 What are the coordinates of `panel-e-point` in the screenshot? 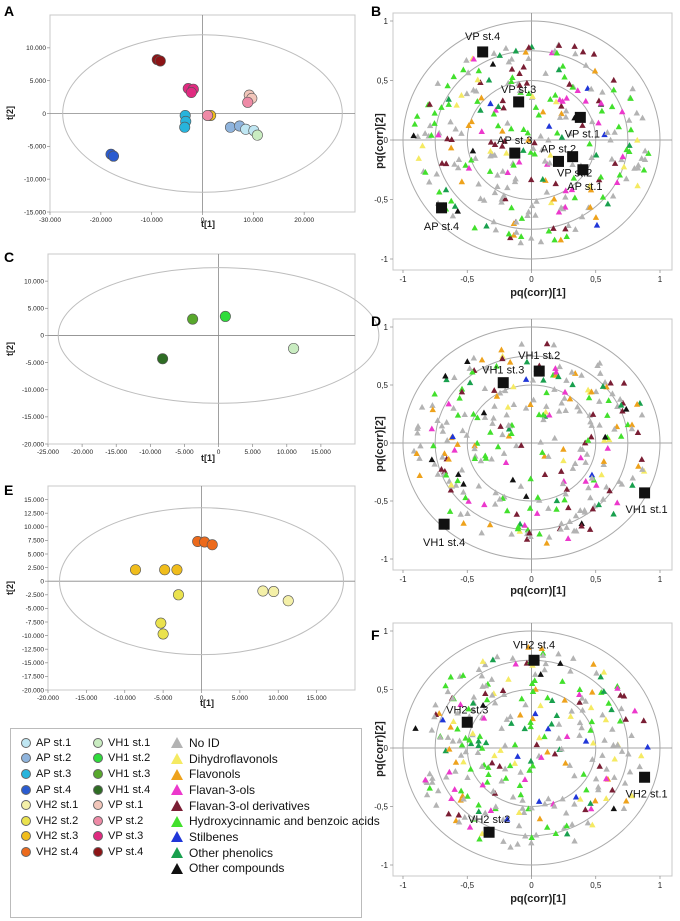 It's located at (212, 545).